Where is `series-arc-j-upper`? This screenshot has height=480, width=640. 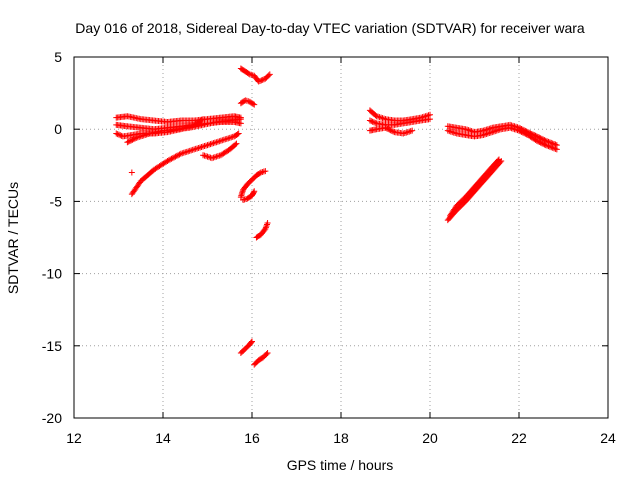
series-arc-j-upper is located at coordinates (399, 115).